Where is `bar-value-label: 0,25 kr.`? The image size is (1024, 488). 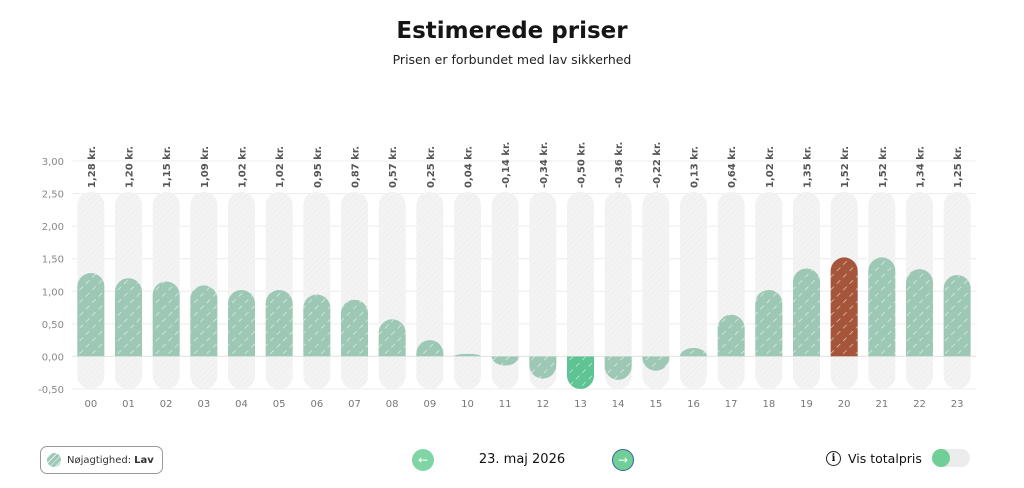
bar-value-label: 0,25 kr. is located at coordinates (431, 167).